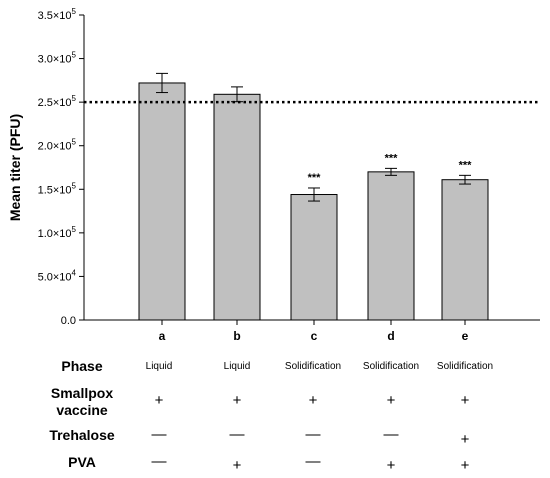 This screenshot has width=550, height=478. Describe the element at coordinates (237, 434) in the screenshot. I see `cell-trehalose-b: —` at that location.